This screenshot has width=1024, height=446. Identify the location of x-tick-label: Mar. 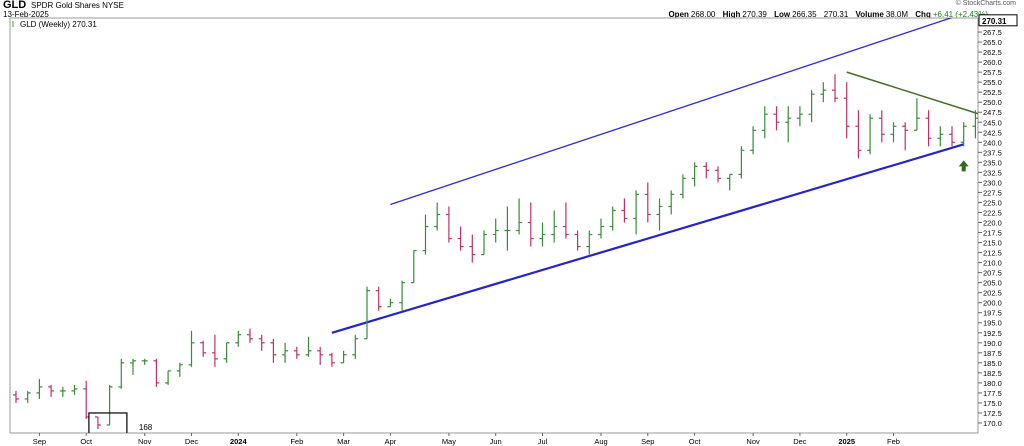
(343, 441).